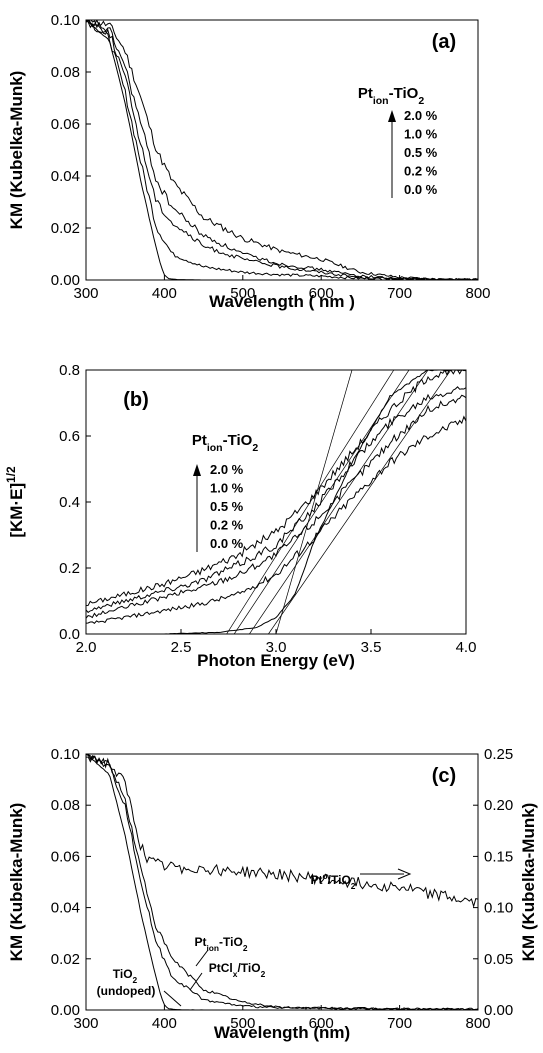  What do you see at coordinates (444, 776) in the screenshot?
I see `panel-label: (c)` at bounding box center [444, 776].